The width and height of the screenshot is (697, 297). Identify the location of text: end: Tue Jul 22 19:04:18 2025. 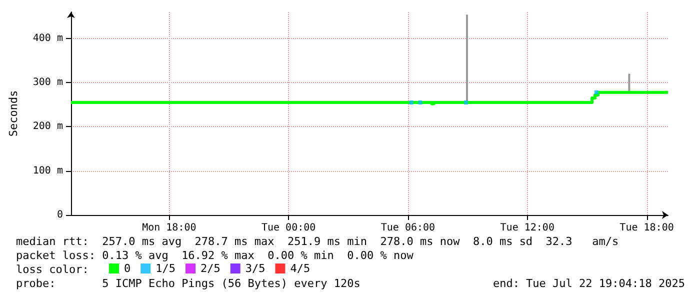
(589, 283).